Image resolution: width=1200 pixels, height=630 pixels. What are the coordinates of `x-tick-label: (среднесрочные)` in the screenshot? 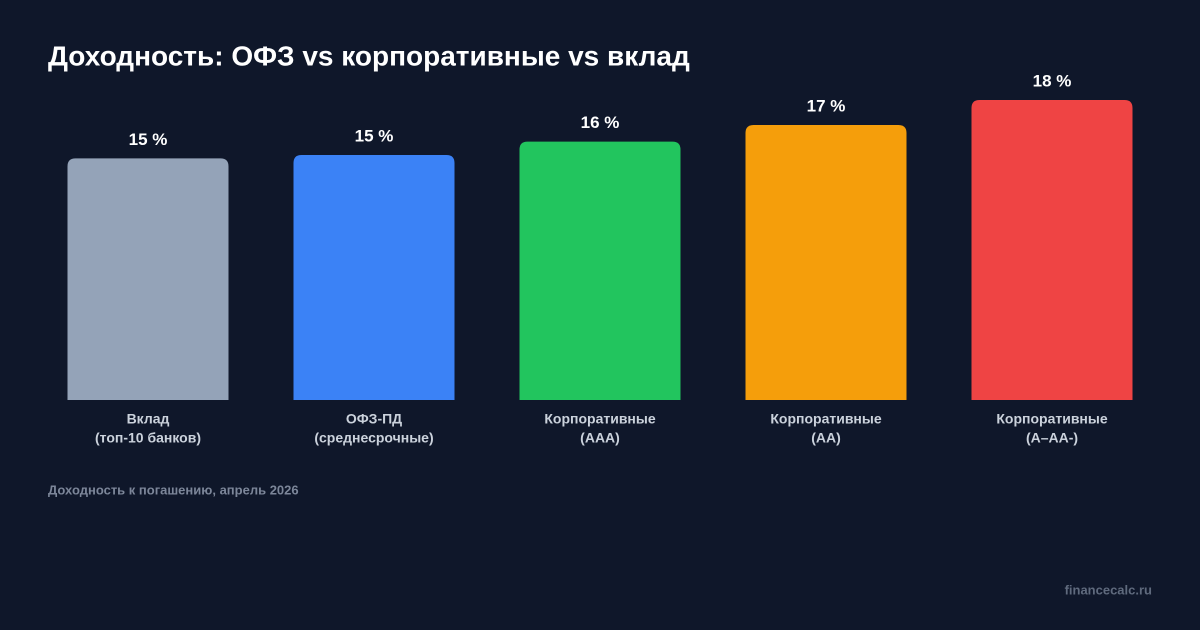 It's located at (373, 438).